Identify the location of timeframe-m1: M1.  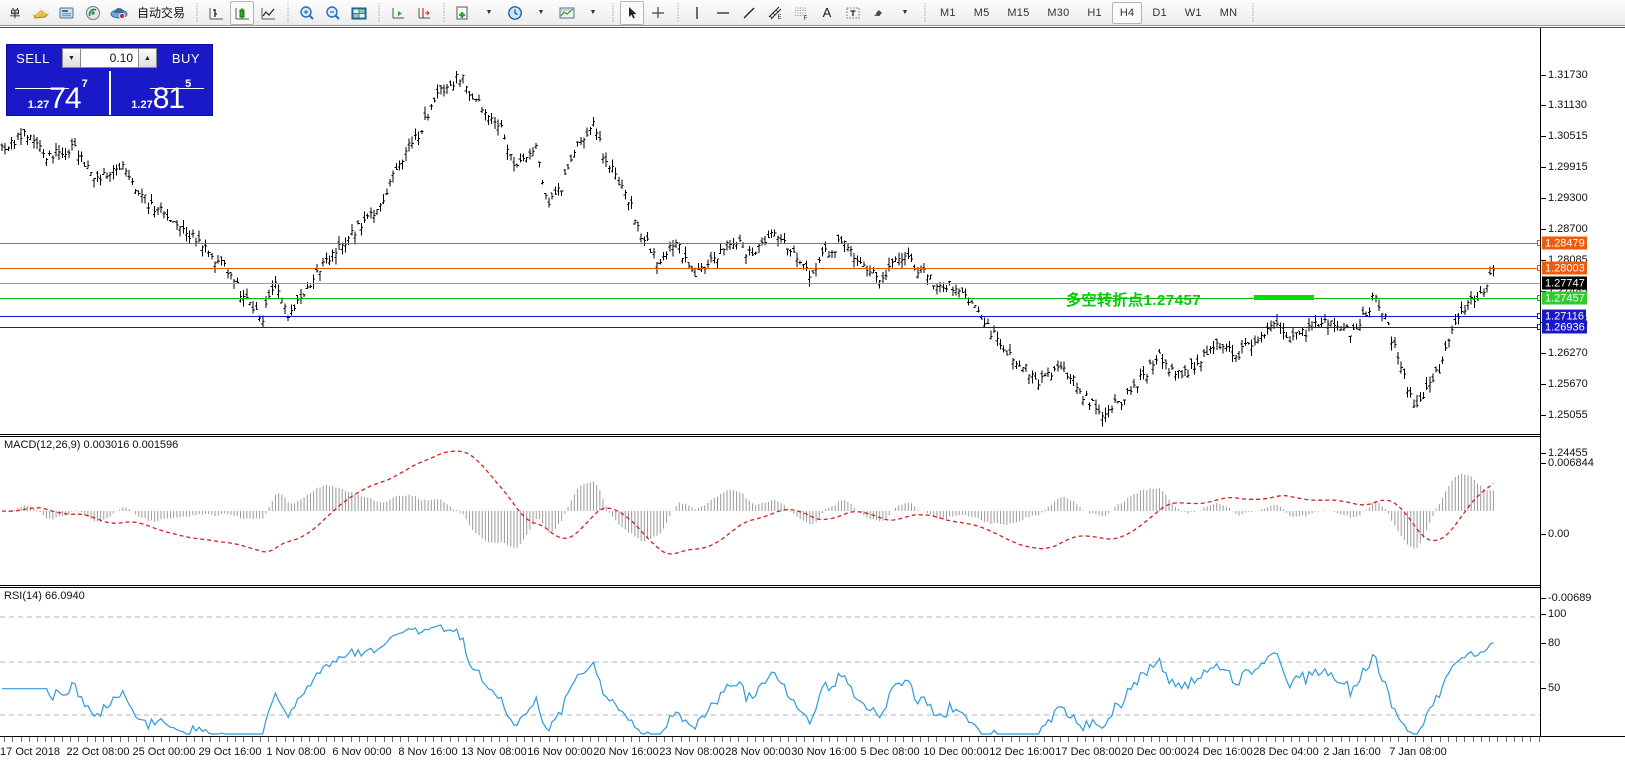
(948, 12).